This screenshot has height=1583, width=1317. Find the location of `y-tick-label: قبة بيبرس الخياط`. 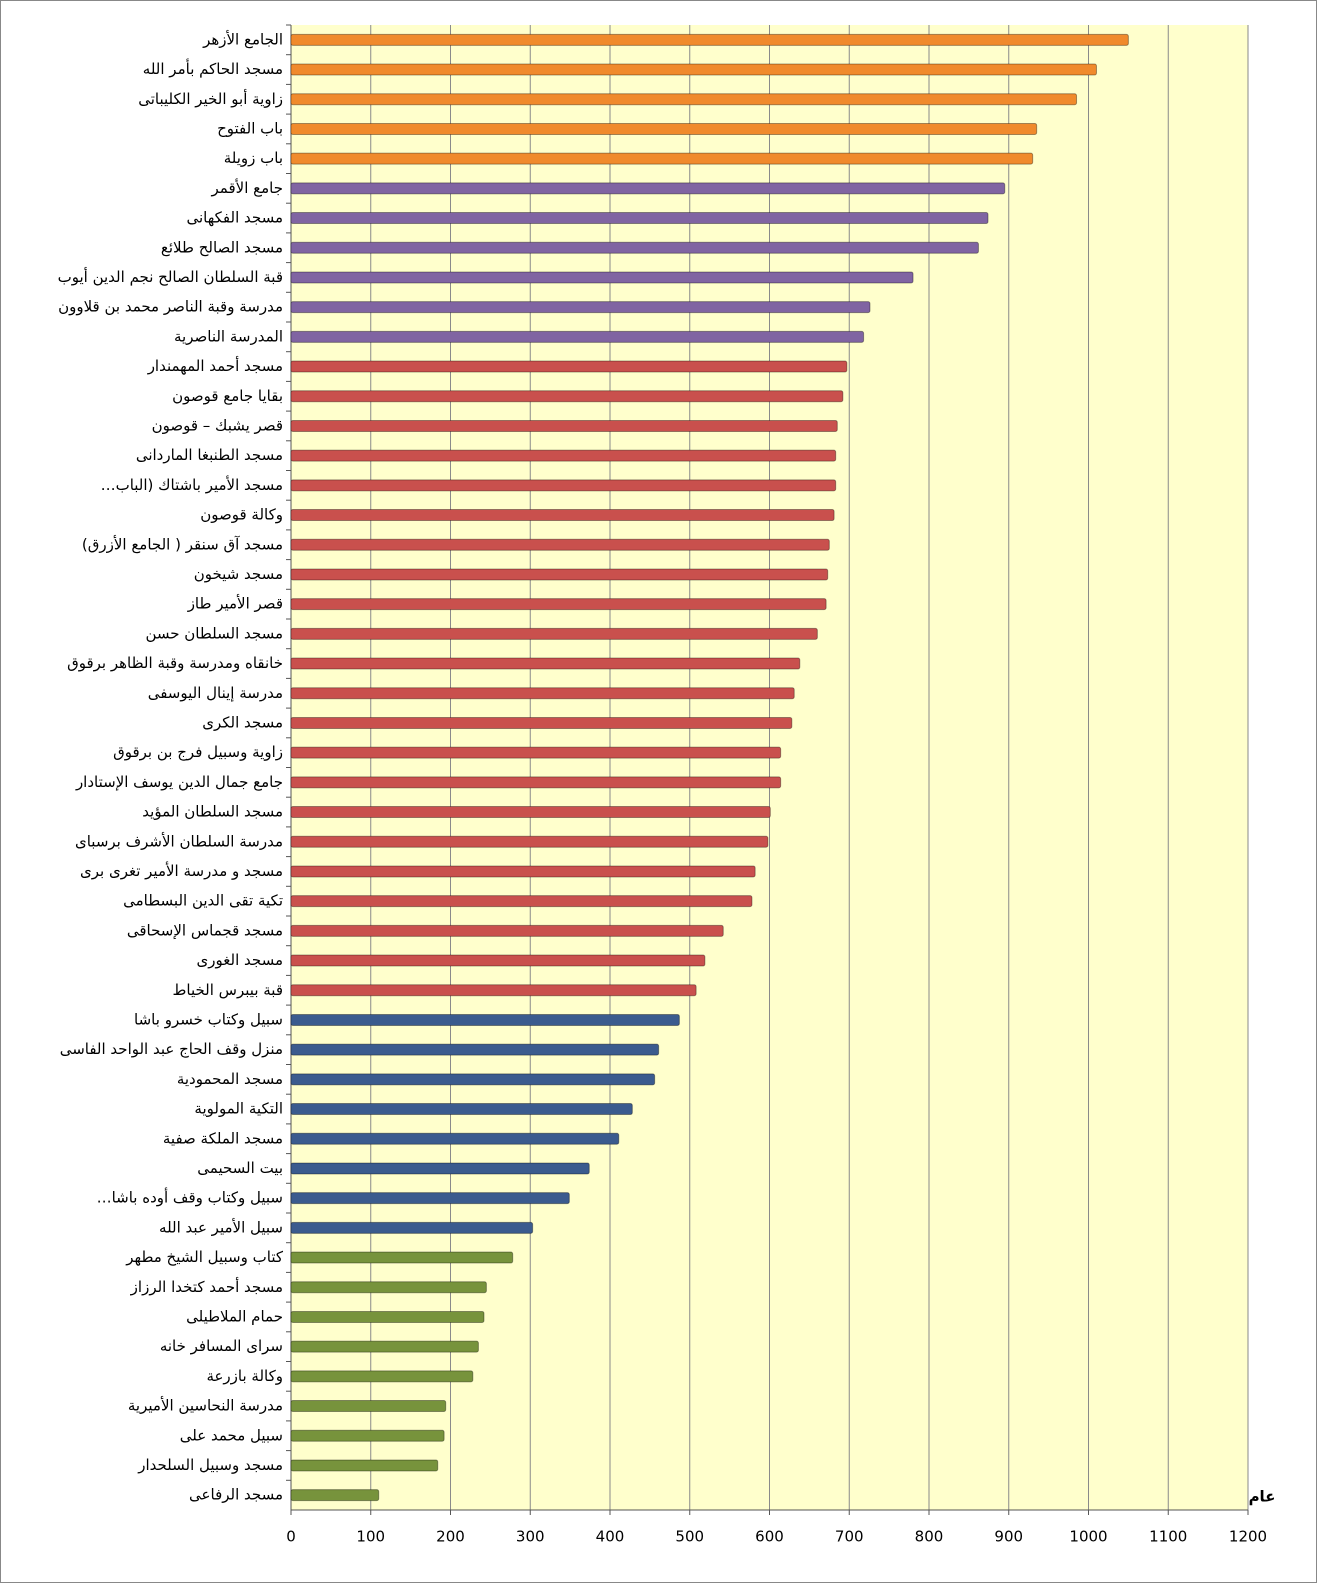

y-tick-label: قبة بيبرس الخياط is located at coordinates (228, 990).